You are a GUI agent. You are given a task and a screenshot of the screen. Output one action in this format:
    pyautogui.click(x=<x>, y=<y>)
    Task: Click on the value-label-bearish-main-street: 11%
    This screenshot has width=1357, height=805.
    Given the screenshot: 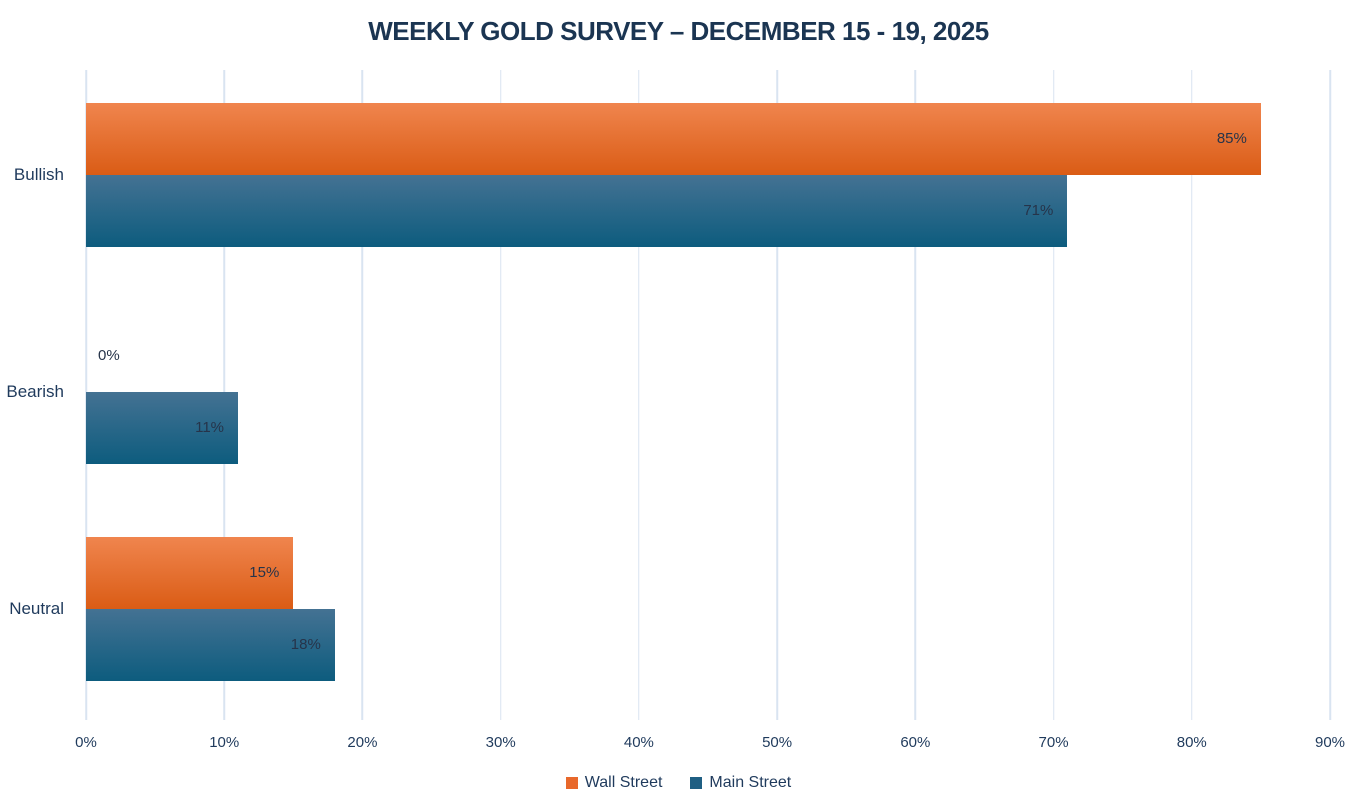 What is the action you would take?
    pyautogui.click(x=210, y=427)
    